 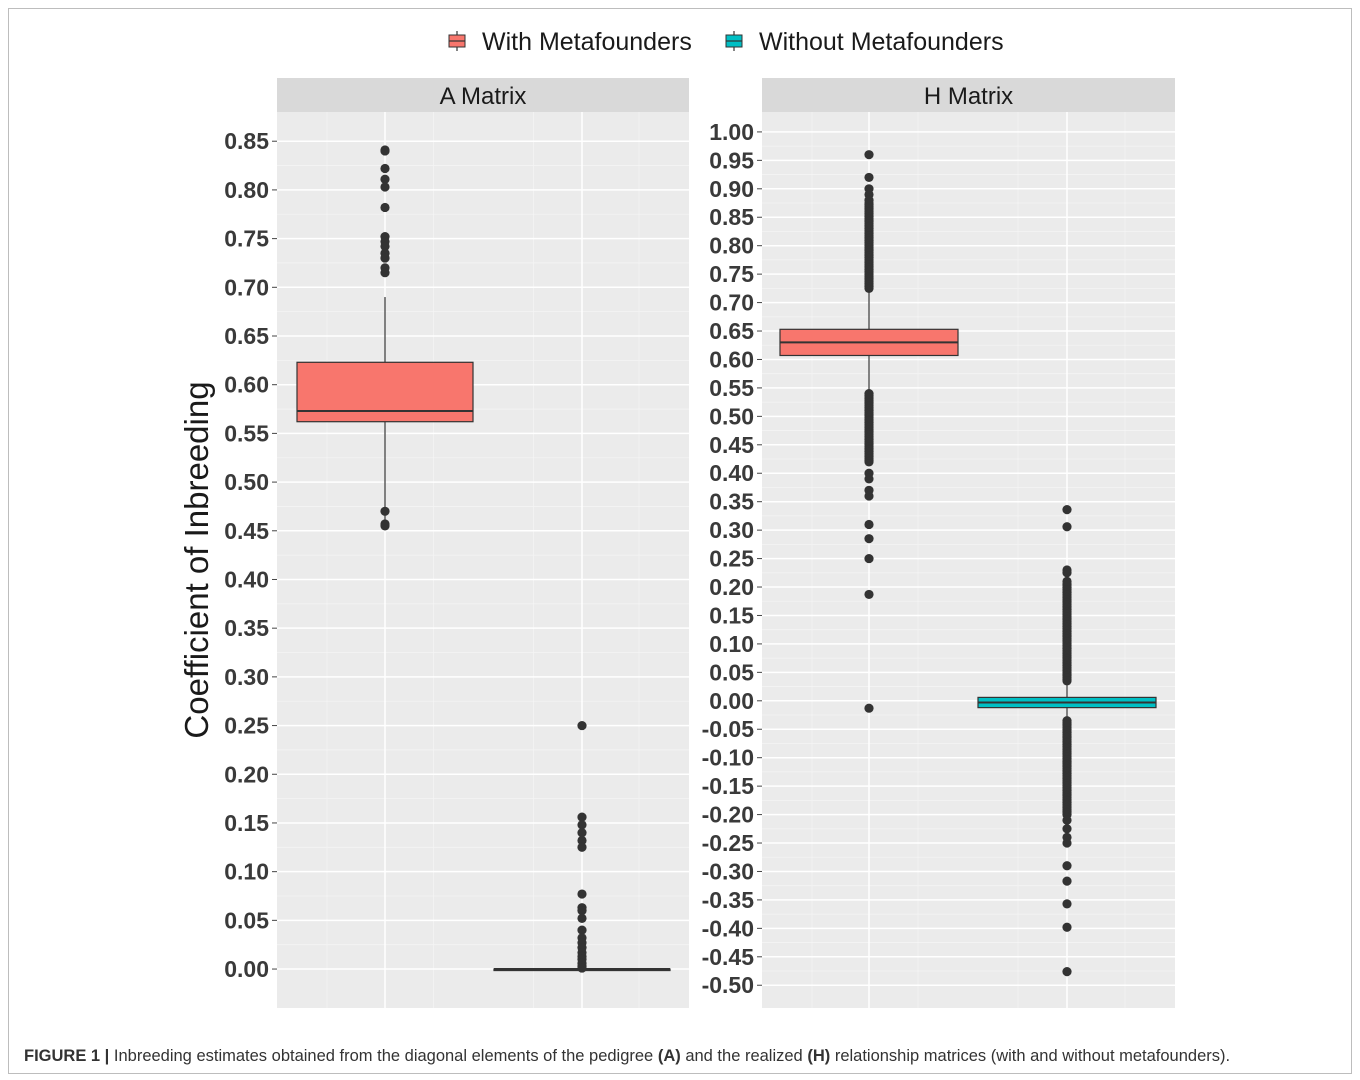 What do you see at coordinates (67, 1056) in the screenshot?
I see `caption-figure-label: FIGURE 1 |` at bounding box center [67, 1056].